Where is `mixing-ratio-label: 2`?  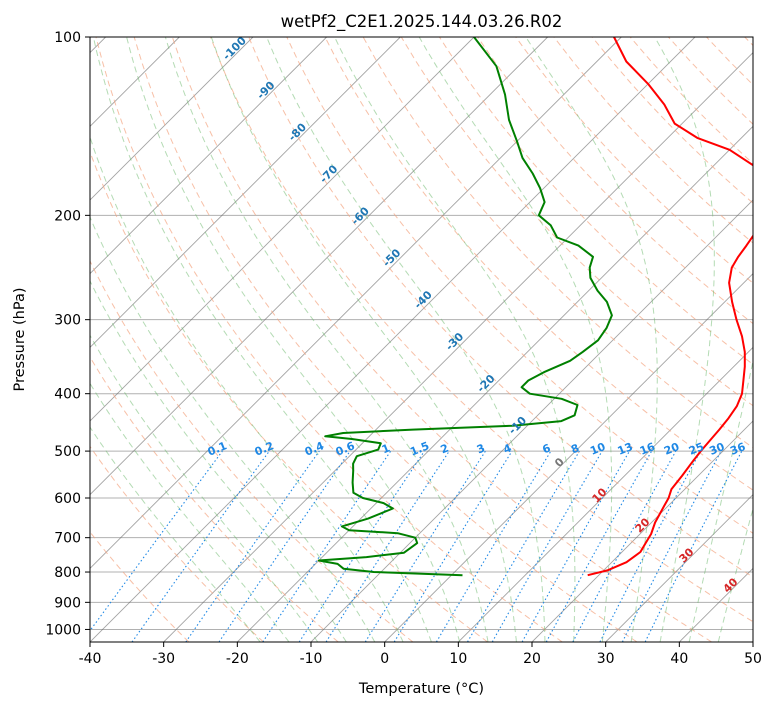 mixing-ratio-label: 2 is located at coordinates (445, 448).